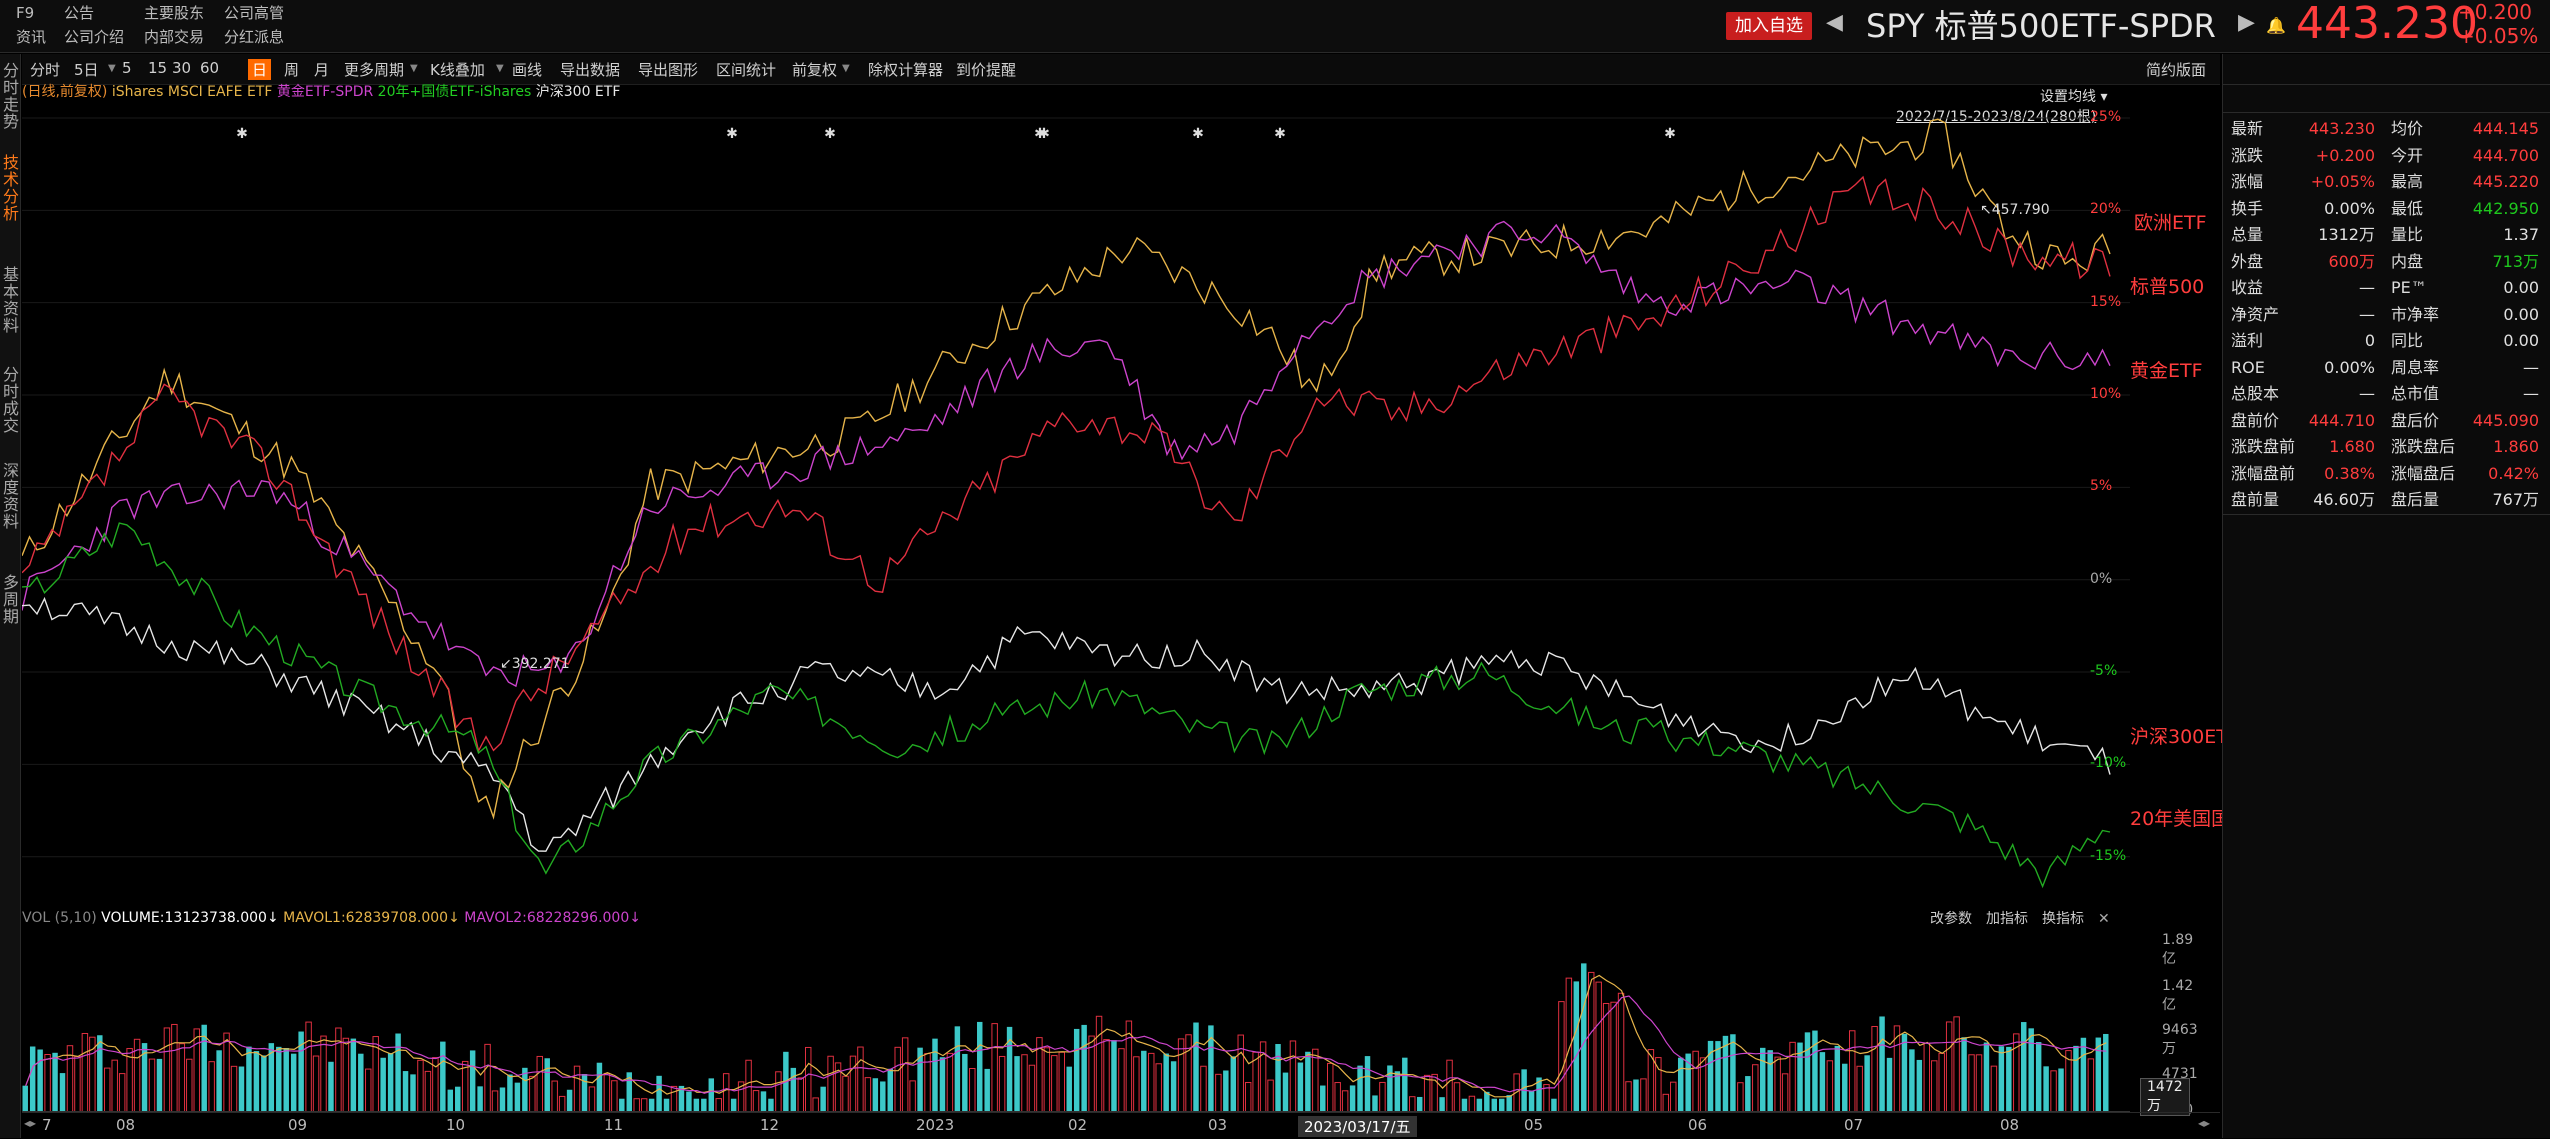 The image size is (2550, 1139). What do you see at coordinates (174, 13) in the screenshot?
I see `top-menu-item: 主要股东` at bounding box center [174, 13].